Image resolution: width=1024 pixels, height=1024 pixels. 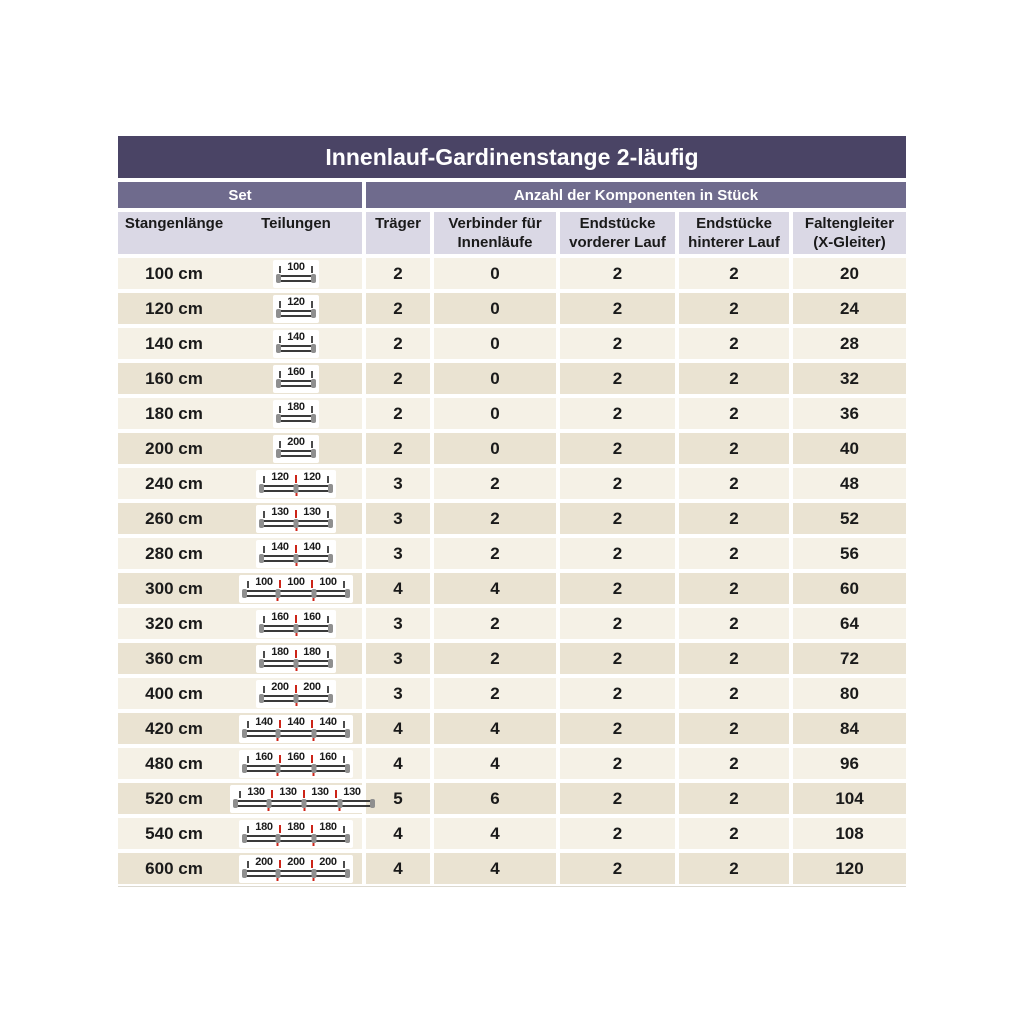 What do you see at coordinates (240, 658) in the screenshot?
I see `set-cell: 360 cm 180 180` at bounding box center [240, 658].